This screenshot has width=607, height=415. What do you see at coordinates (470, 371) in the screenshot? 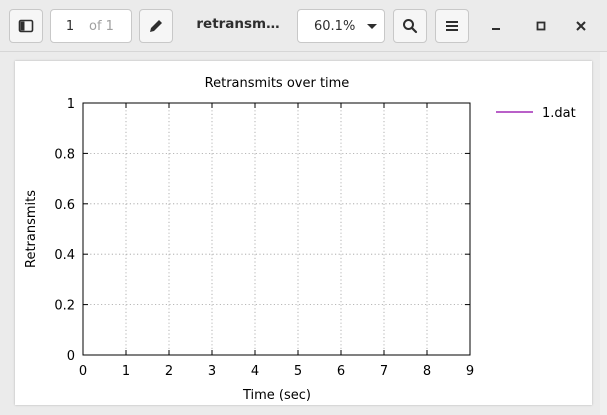
I see `x-tick-label: 9` at bounding box center [470, 371].